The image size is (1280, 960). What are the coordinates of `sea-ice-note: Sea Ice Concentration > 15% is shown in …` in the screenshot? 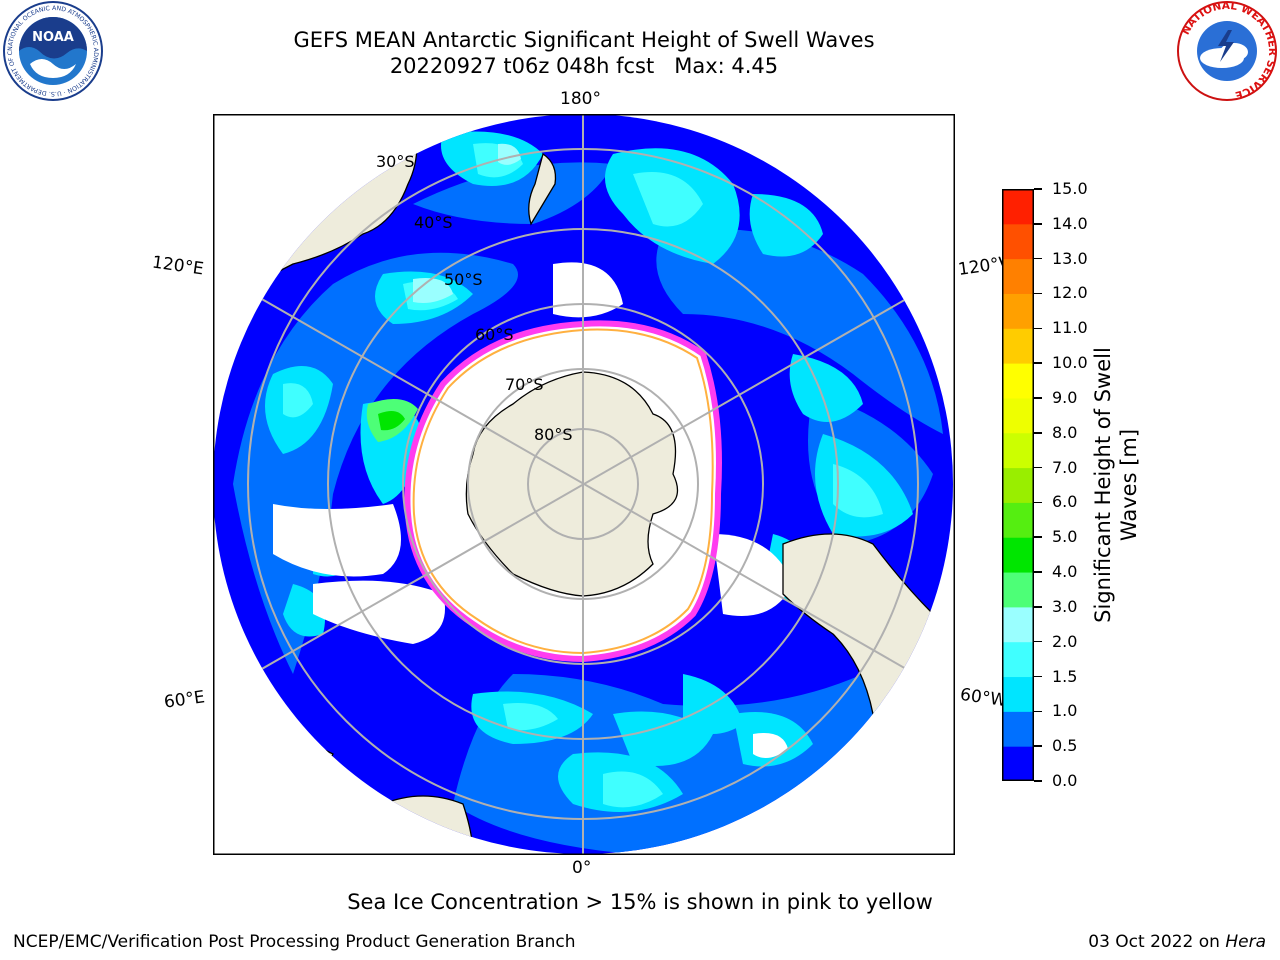 It's located at (640, 902).